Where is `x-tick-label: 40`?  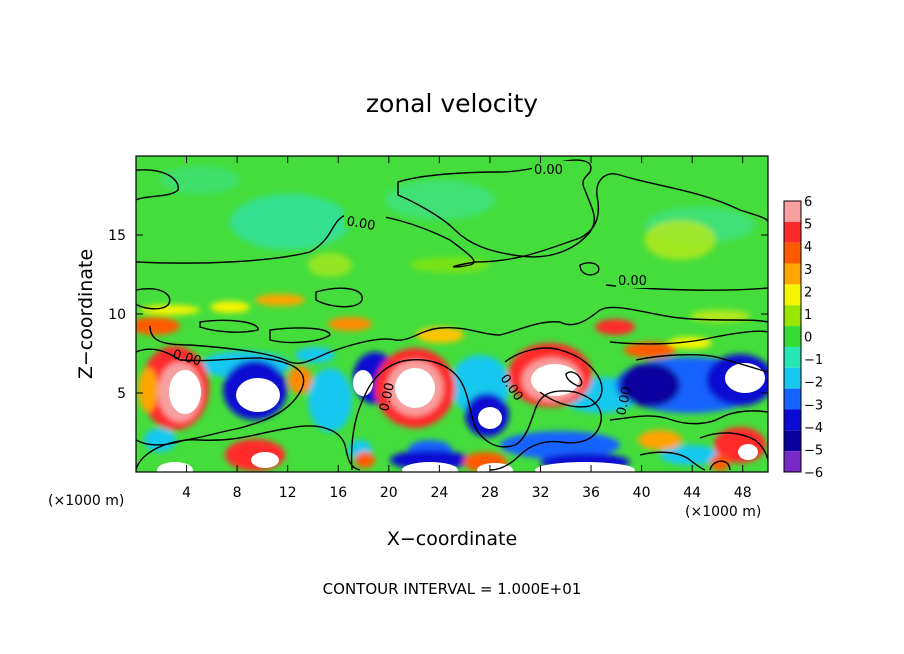 x-tick-label: 40 is located at coordinates (642, 493).